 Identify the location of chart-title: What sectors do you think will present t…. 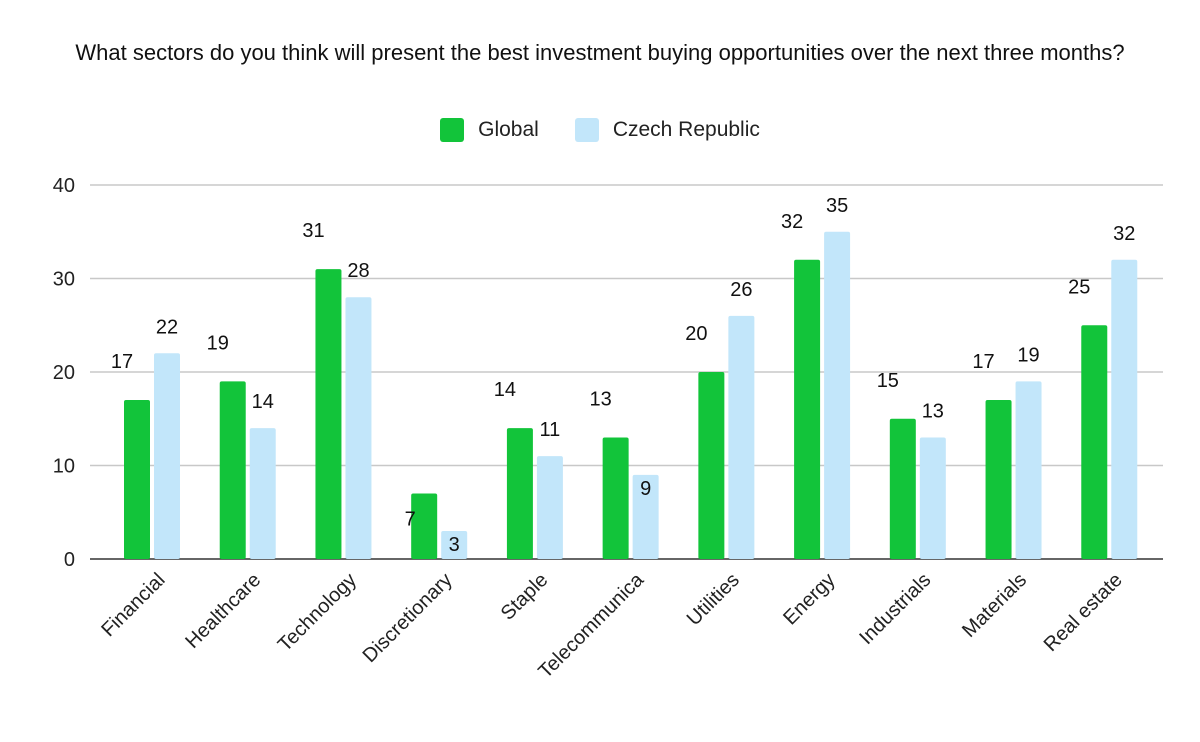
(600, 52).